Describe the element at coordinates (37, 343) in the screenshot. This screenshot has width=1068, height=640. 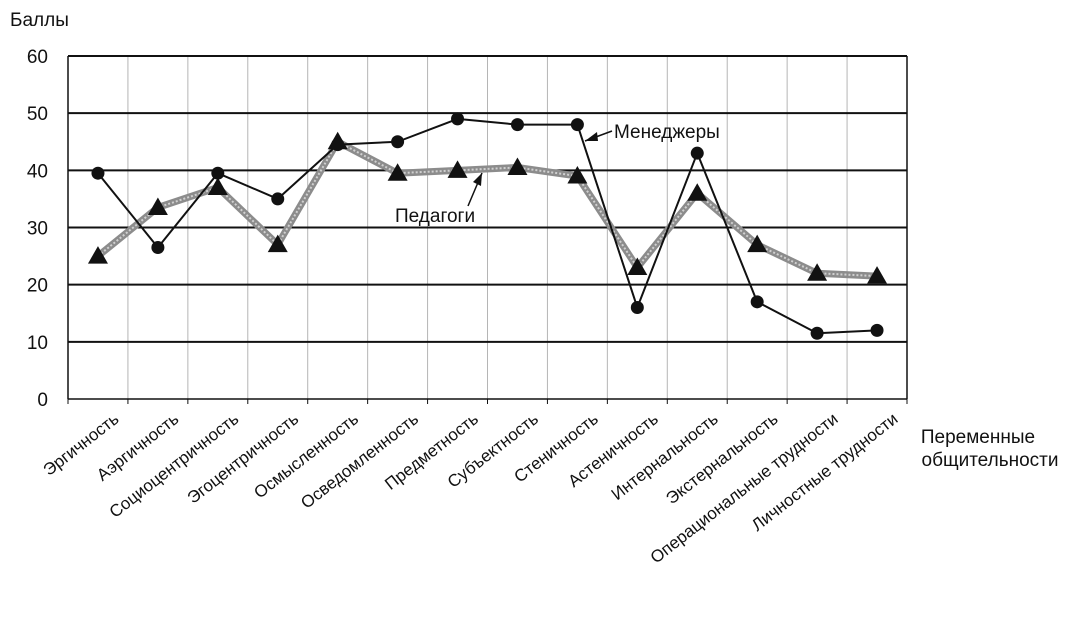
I see `y-tick-label: 10` at that location.